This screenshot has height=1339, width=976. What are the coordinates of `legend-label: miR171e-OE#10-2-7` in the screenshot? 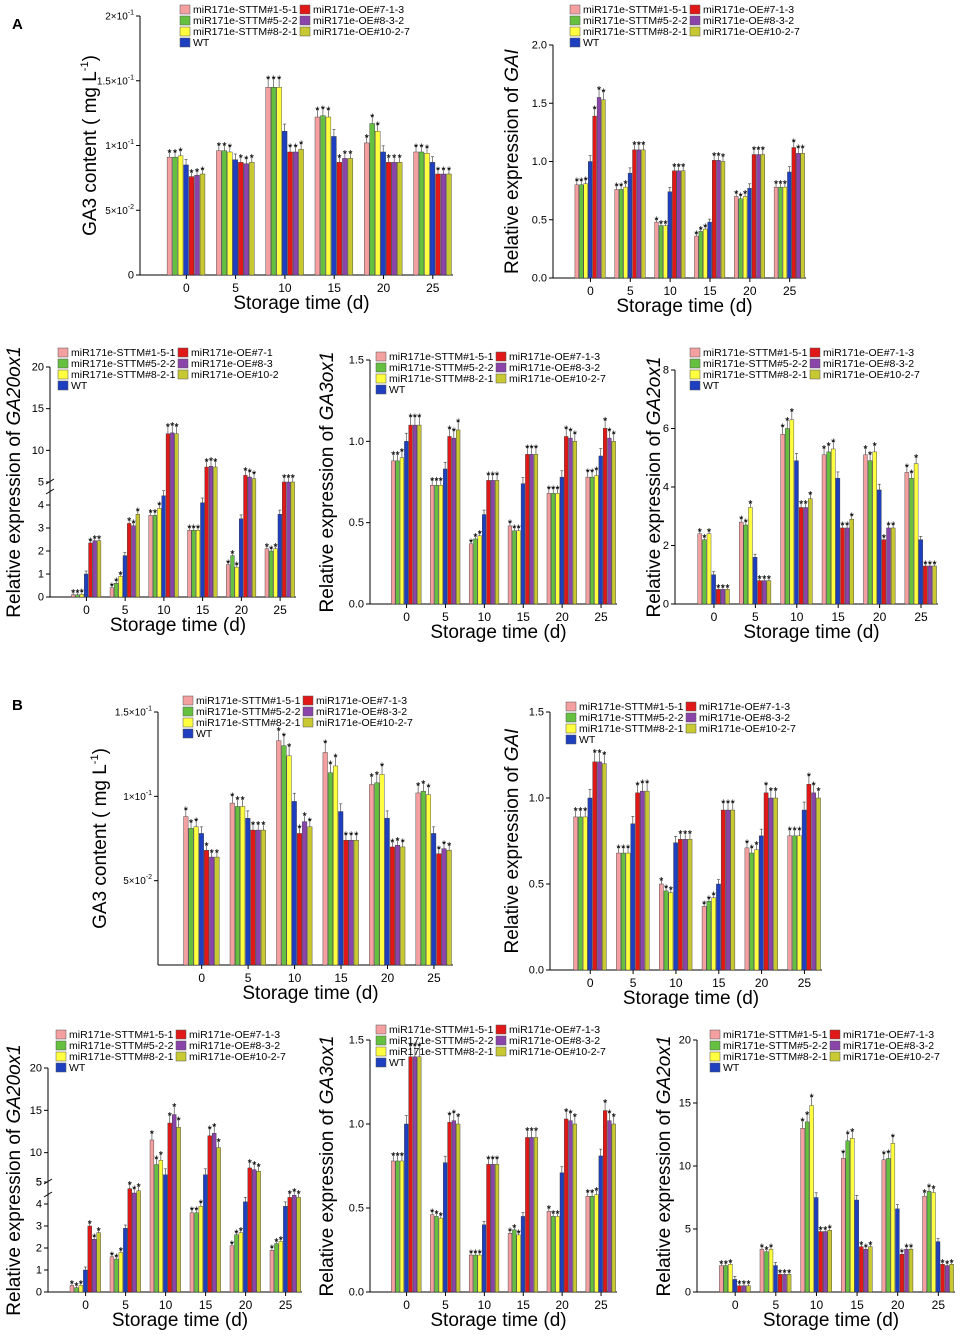 It's located at (557, 379).